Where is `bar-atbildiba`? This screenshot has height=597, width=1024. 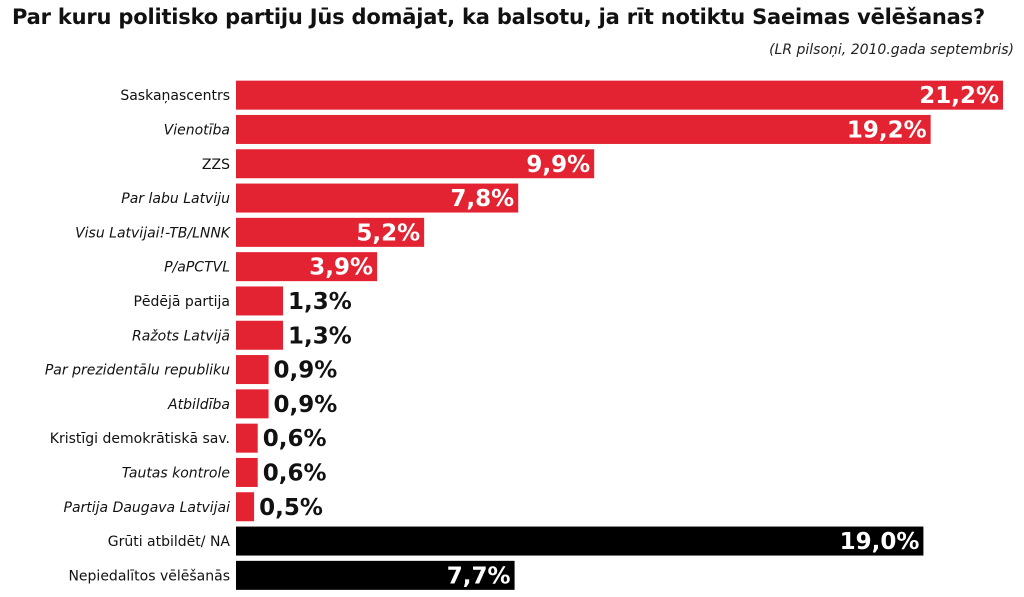
bar-atbildiba is located at coordinates (252, 404).